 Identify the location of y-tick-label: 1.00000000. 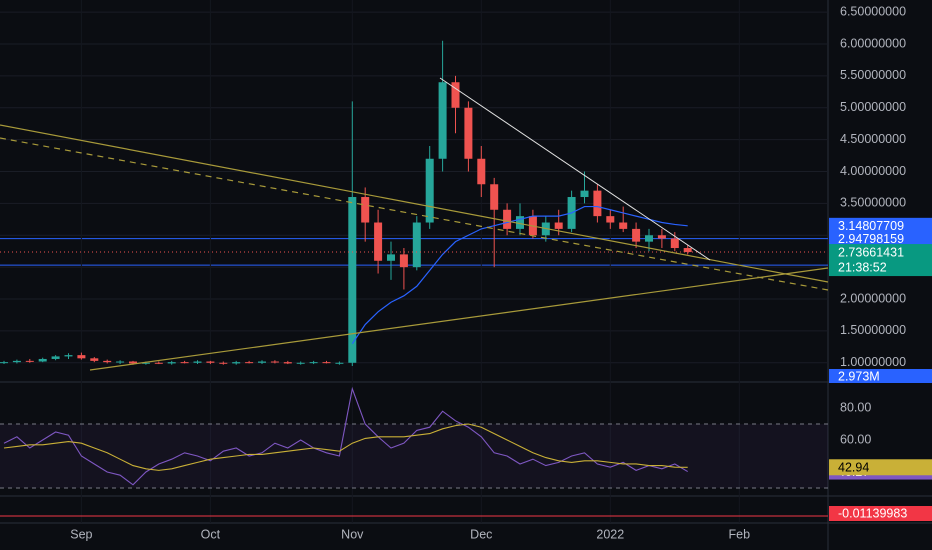
(873, 362).